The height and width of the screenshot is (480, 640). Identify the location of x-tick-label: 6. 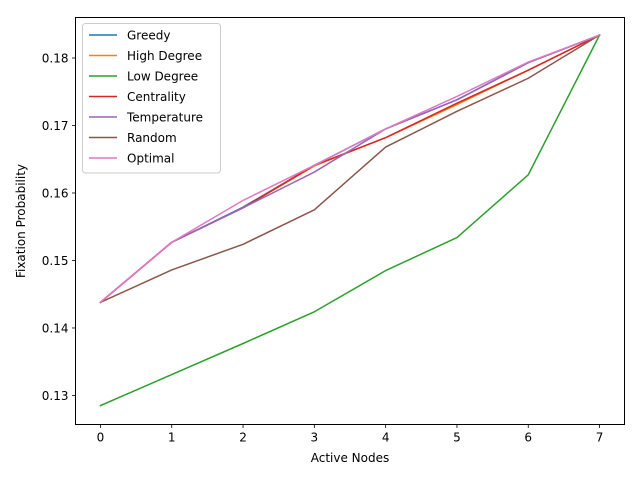
(528, 438).